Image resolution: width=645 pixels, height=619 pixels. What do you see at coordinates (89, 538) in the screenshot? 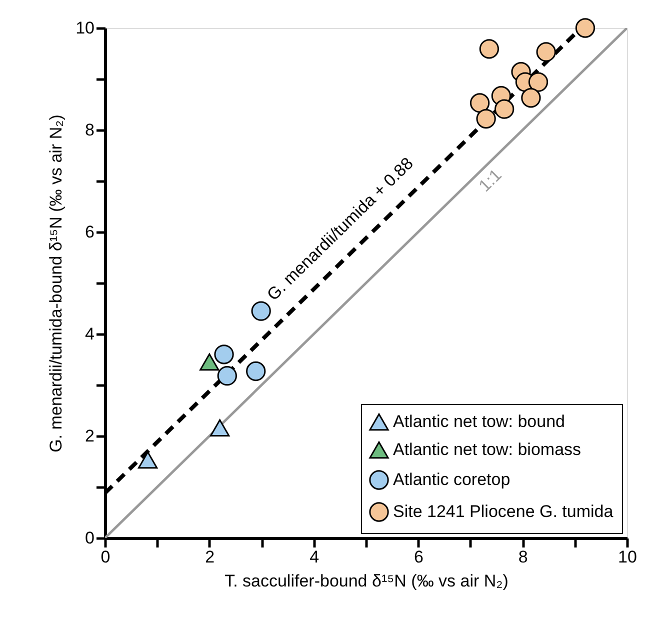
I see `y-tick-label: 0` at bounding box center [89, 538].